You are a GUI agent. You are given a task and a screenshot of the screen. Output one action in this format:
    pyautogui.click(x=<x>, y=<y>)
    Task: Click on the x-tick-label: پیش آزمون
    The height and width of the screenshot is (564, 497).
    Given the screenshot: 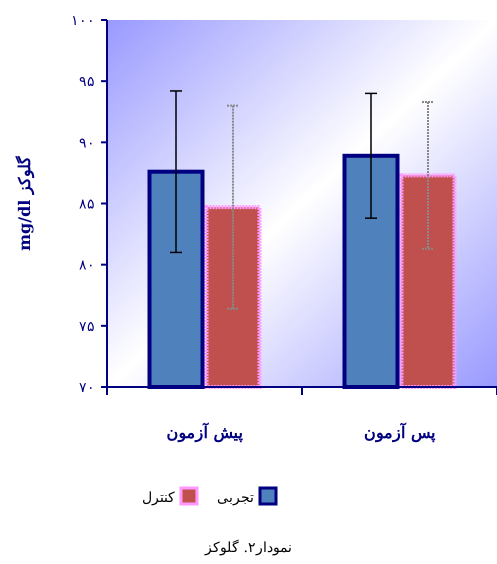 What is the action you would take?
    pyautogui.click(x=205, y=432)
    